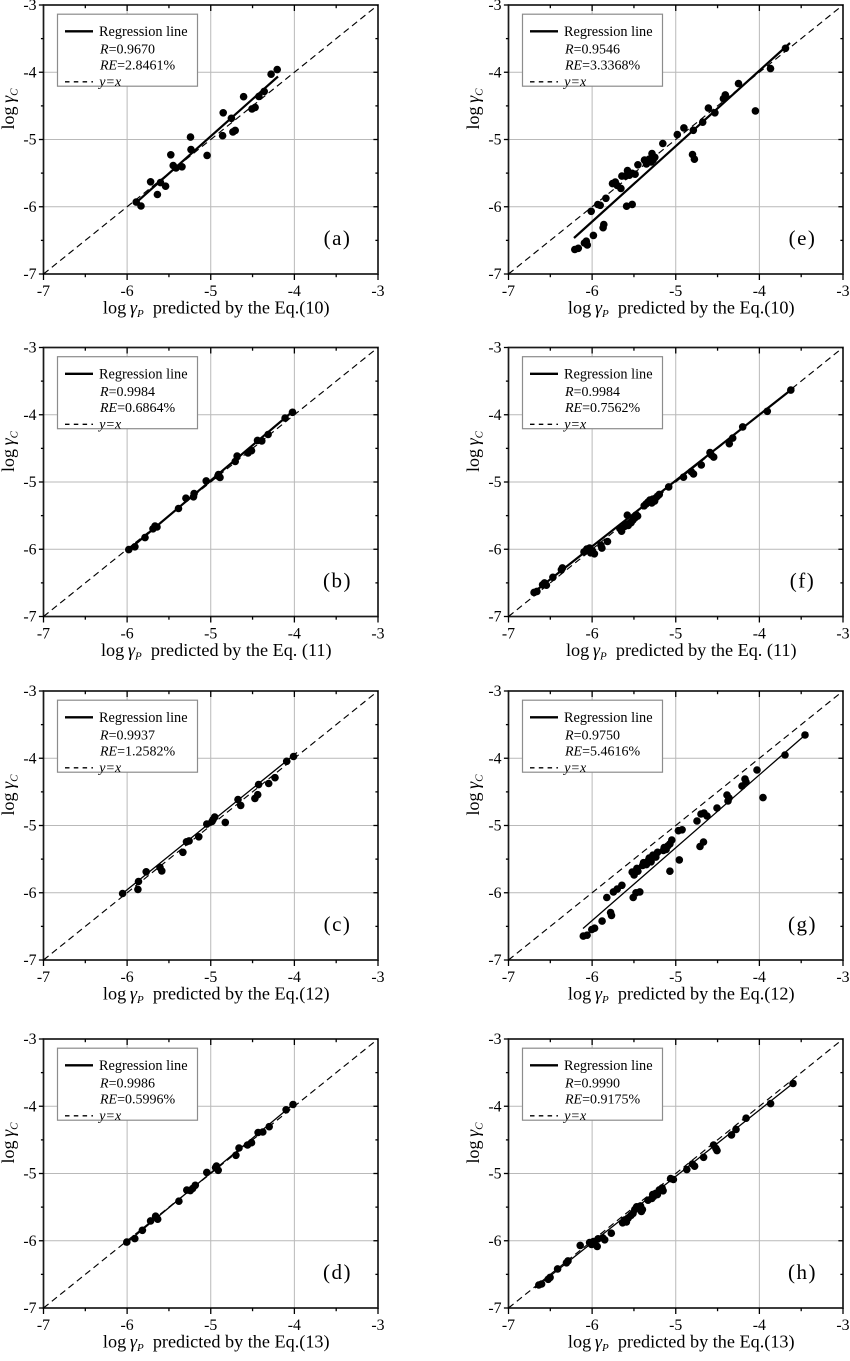 This screenshot has width=850, height=1361. I want to click on svg-text: R=0.9670, so click(127, 49).